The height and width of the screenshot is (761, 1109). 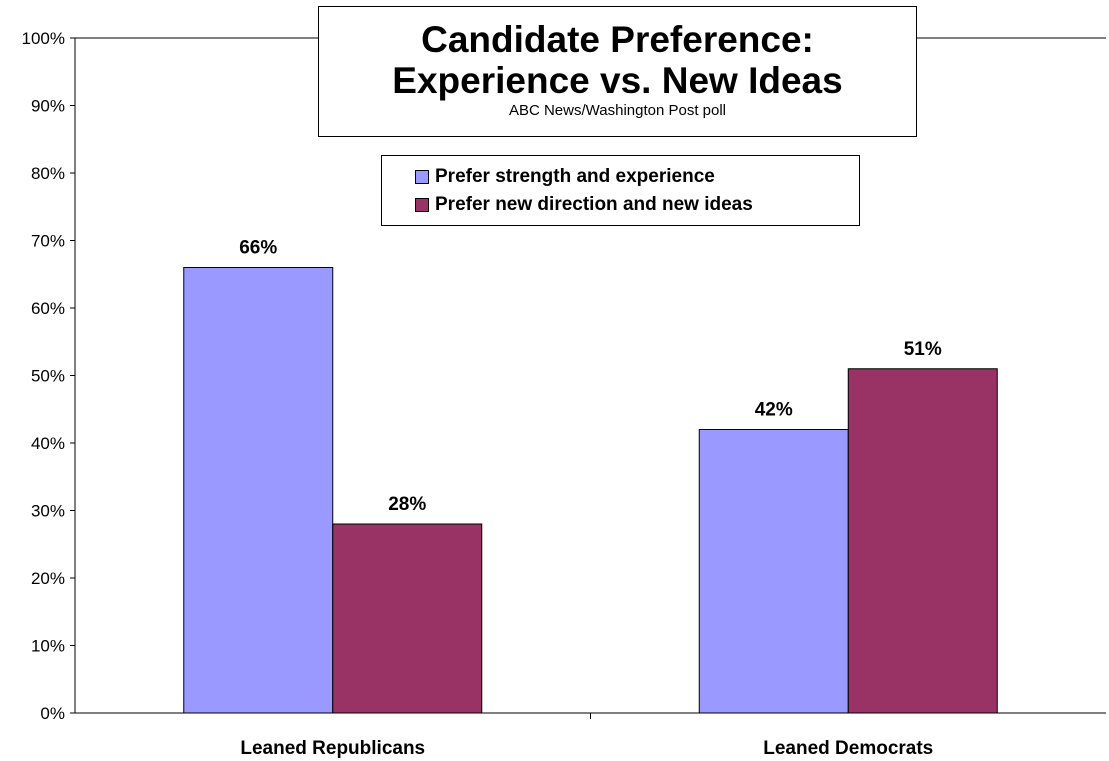 I want to click on legend-swatch-new-ideas, so click(x=422, y=205).